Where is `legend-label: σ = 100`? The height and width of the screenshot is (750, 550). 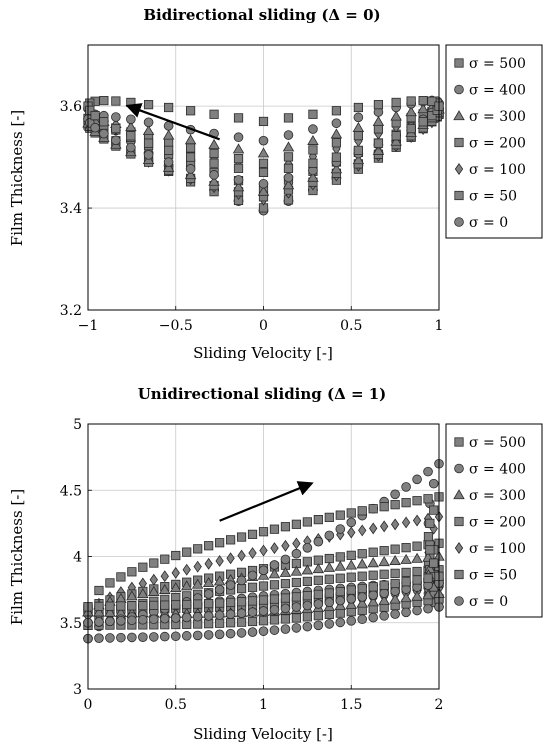 legend-label: σ = 100 is located at coordinates (497, 170).